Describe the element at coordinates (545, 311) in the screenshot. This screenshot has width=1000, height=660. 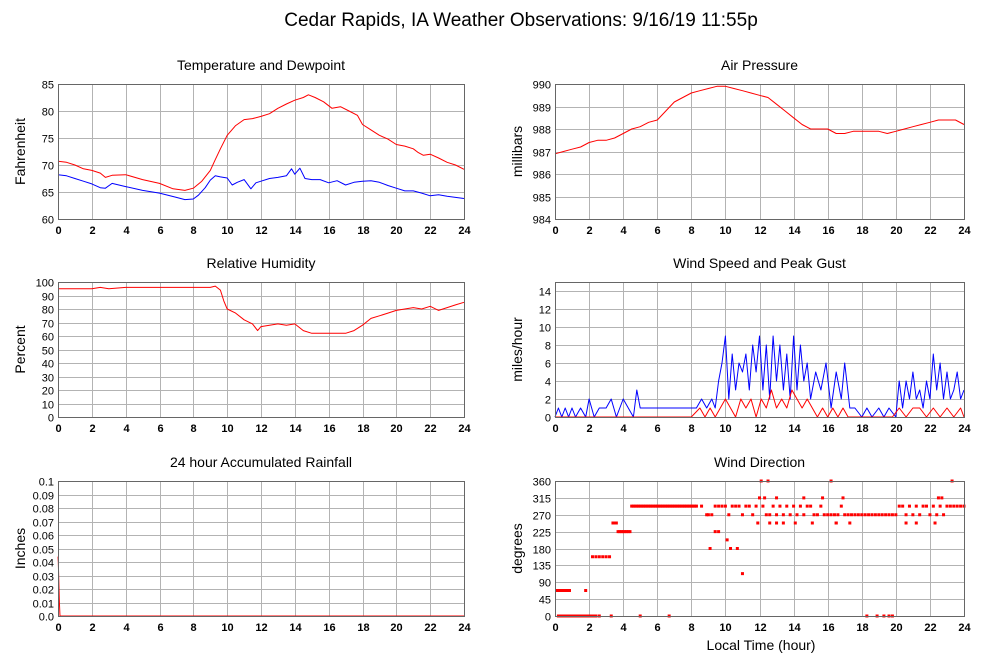
I see `y-tick-label: 12` at that location.